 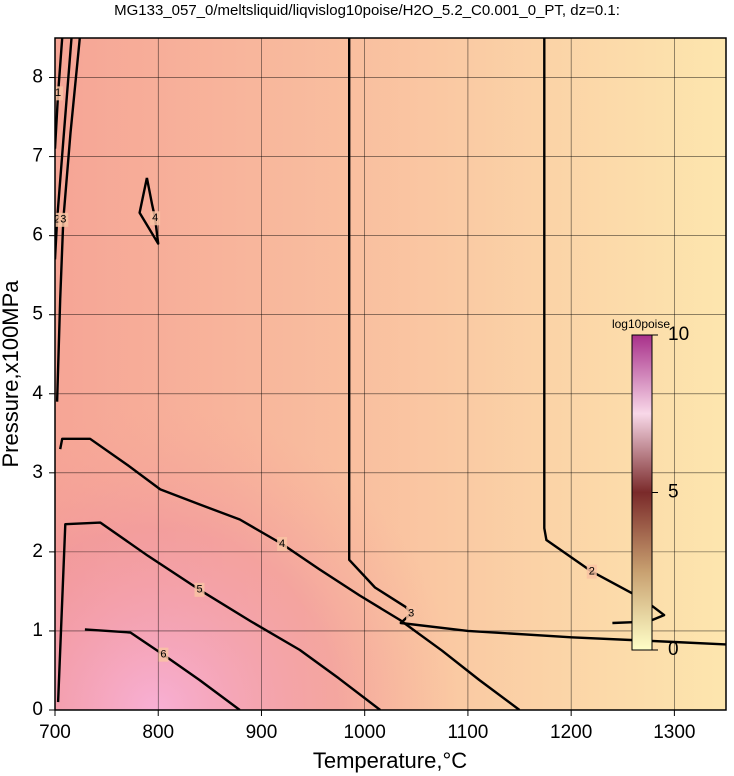 I want to click on x-tick-label: 800, so click(x=158, y=732).